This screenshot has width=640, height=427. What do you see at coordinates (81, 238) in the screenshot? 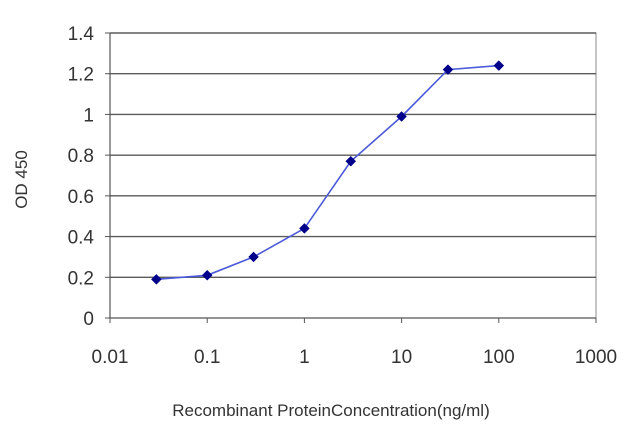
I see `y-tick-label: 0.4` at bounding box center [81, 238].